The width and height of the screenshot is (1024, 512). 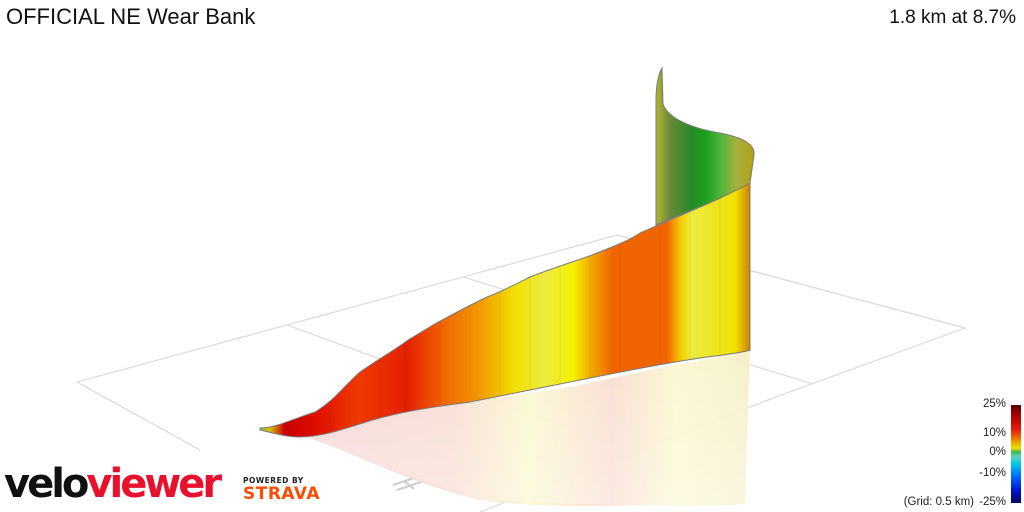 I want to click on strava-logo: STRAVA, so click(x=282, y=494).